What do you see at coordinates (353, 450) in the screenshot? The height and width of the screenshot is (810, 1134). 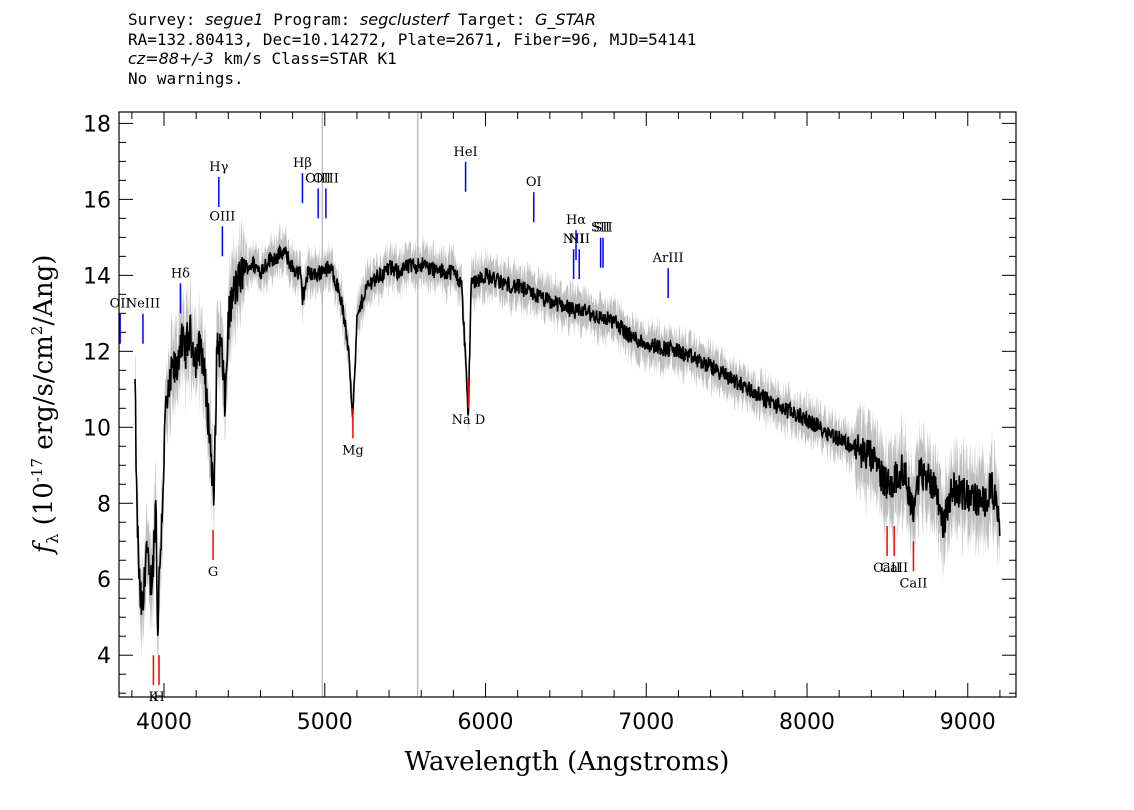 I see `absorption-line-label: Mg` at bounding box center [353, 450].